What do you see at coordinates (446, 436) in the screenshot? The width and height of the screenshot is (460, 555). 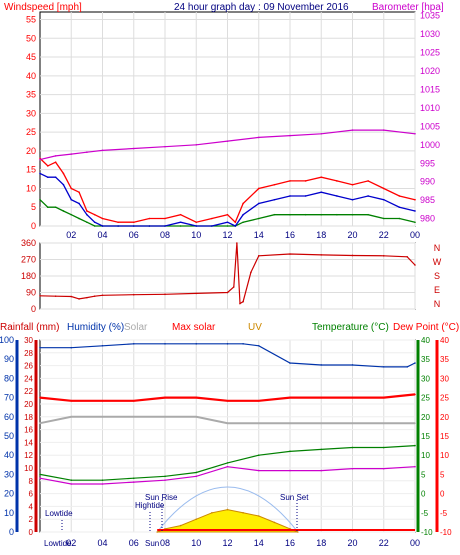 I see `dew-point-tick-labels: -10 -5 0 5 10 15 20 25 30 35 40` at bounding box center [446, 436].